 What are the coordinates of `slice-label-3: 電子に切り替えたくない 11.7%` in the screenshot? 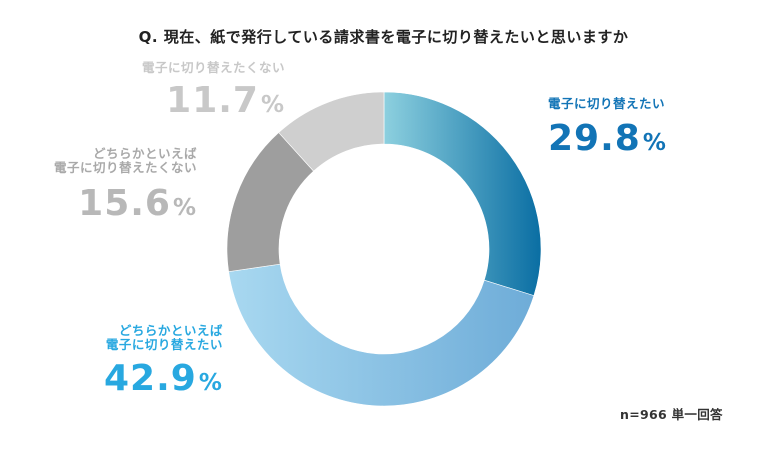 It's located at (214, 91).